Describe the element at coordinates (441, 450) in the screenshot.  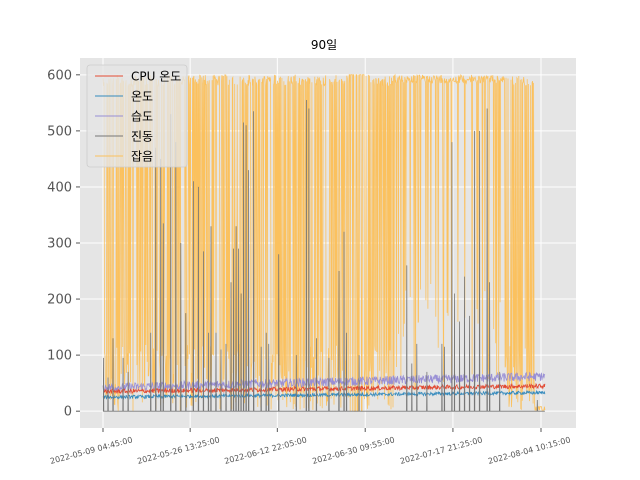
I see `x-tick-label: 2022-07-17 21:25:00` at that location.